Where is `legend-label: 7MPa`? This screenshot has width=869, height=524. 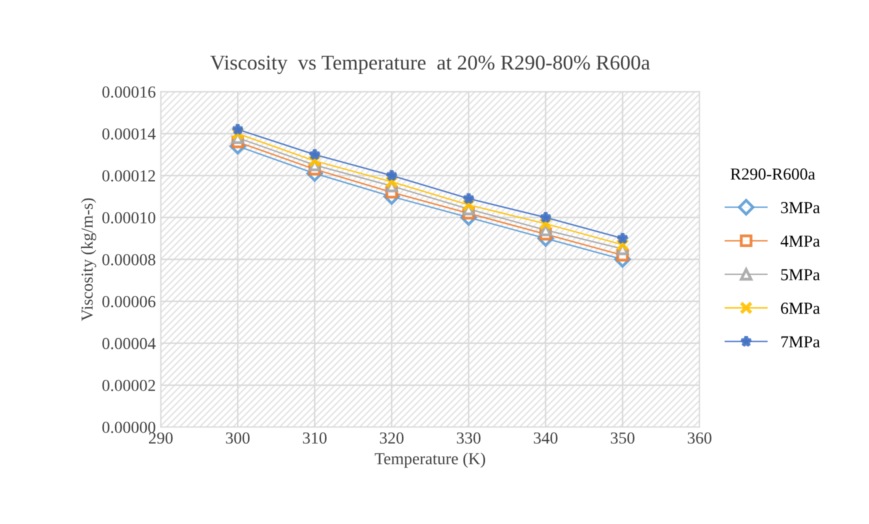
legend-label: 7MPa is located at coordinates (800, 342).